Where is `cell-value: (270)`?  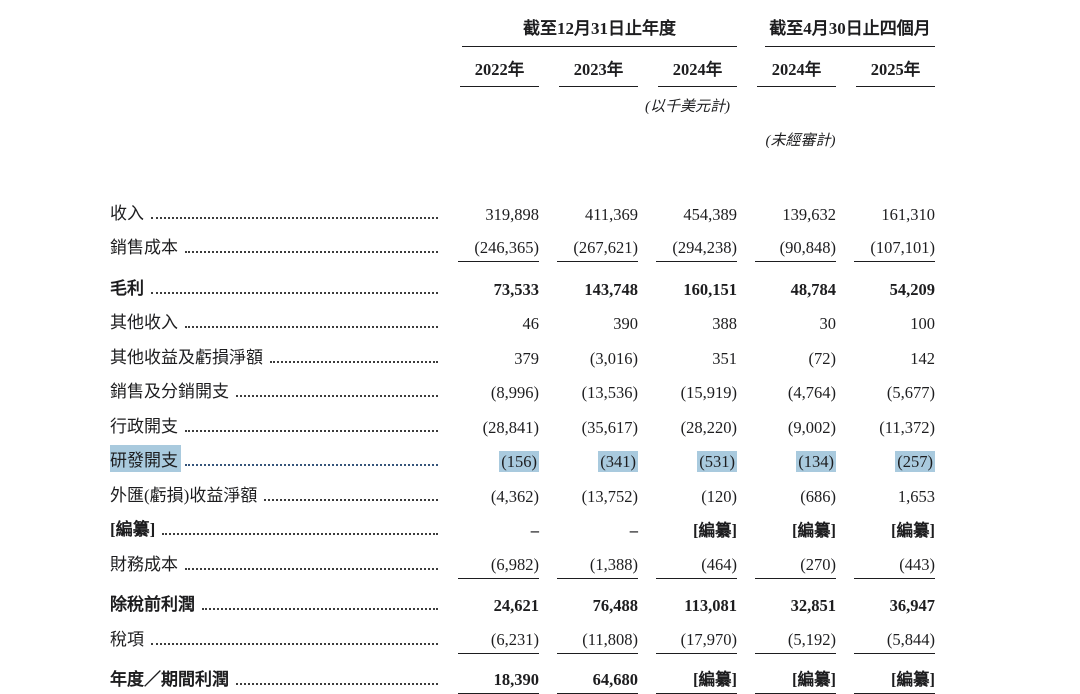
cell-value: (270) is located at coordinates (818, 564).